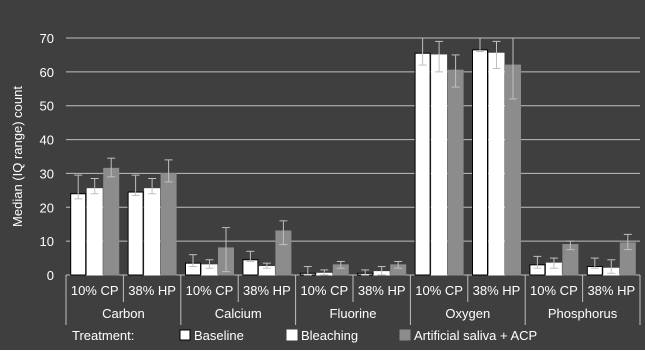  I want to click on x-group-label: Phosphorus, so click(583, 313).